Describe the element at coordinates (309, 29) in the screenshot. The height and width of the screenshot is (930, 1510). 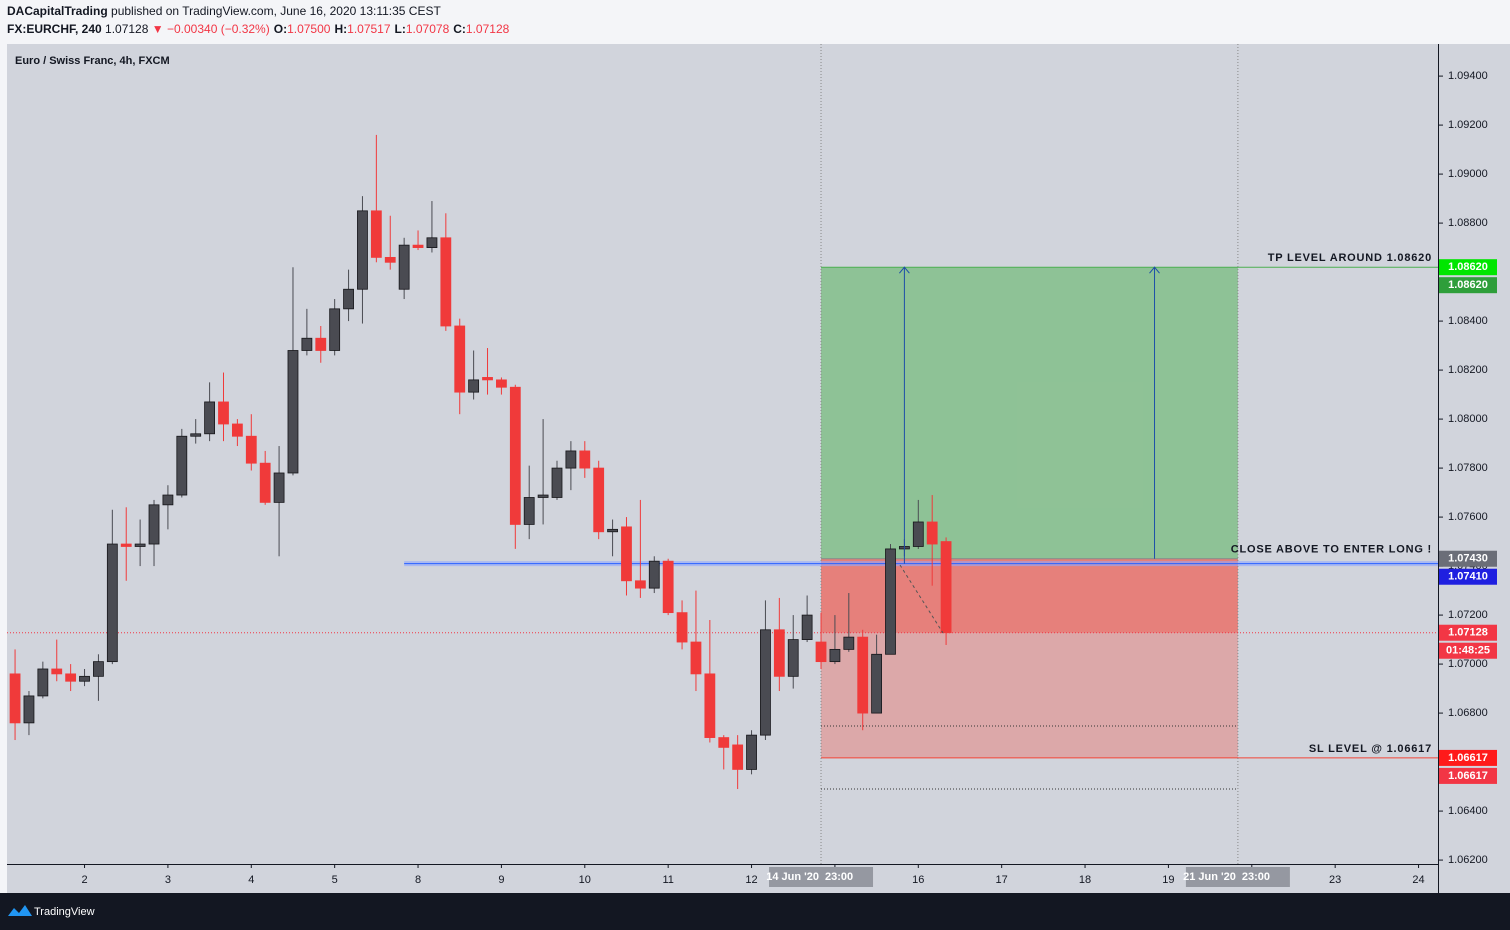
I see `ohlc-value: 1.07500` at that location.